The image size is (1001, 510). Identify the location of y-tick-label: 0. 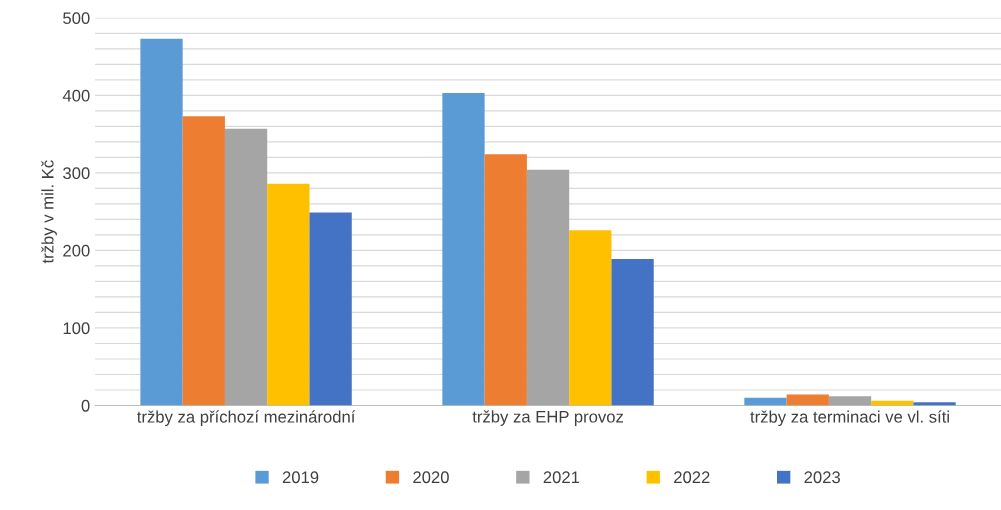
(85, 405).